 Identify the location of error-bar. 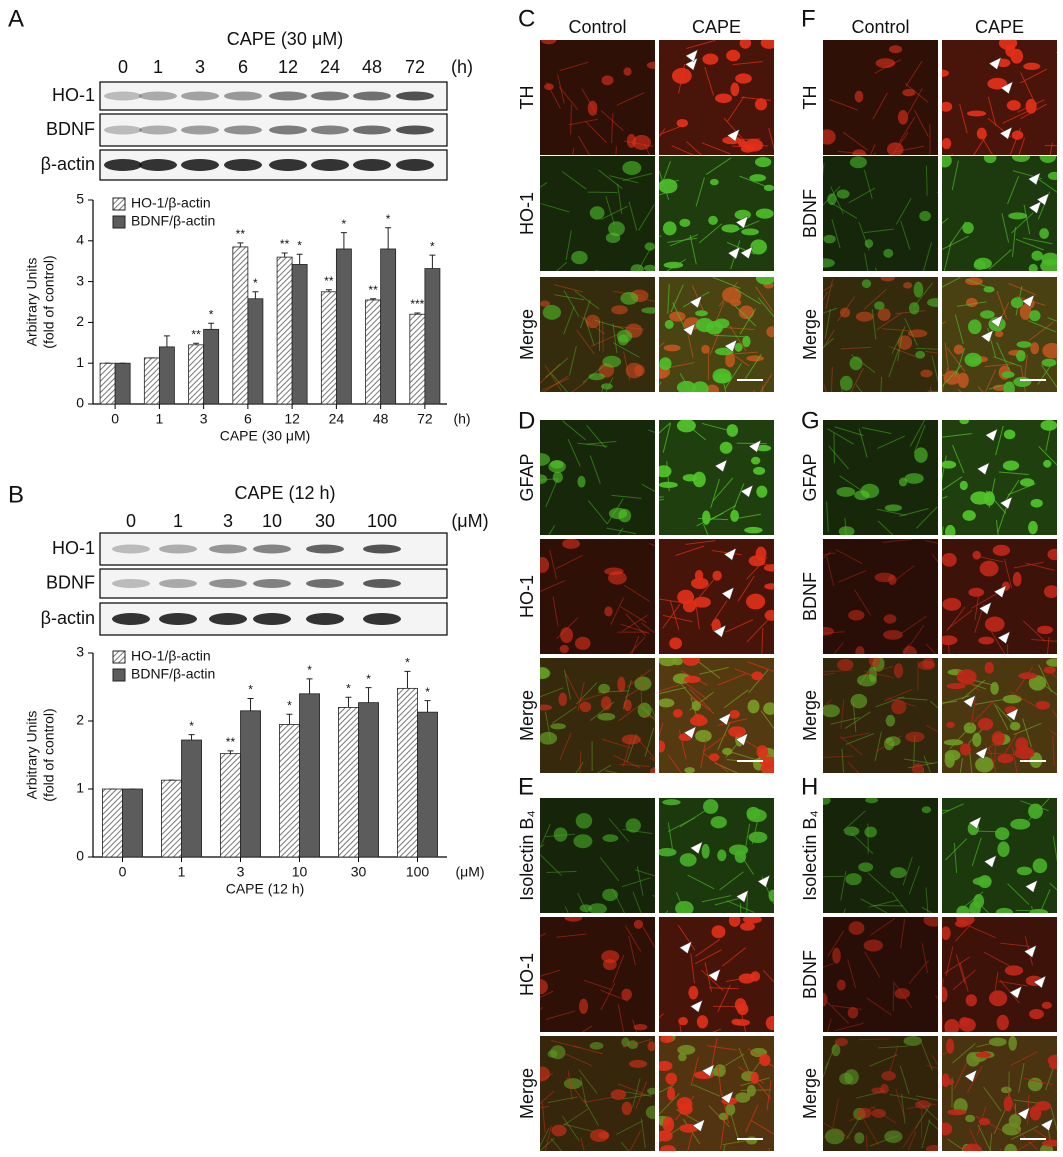
(191, 737).